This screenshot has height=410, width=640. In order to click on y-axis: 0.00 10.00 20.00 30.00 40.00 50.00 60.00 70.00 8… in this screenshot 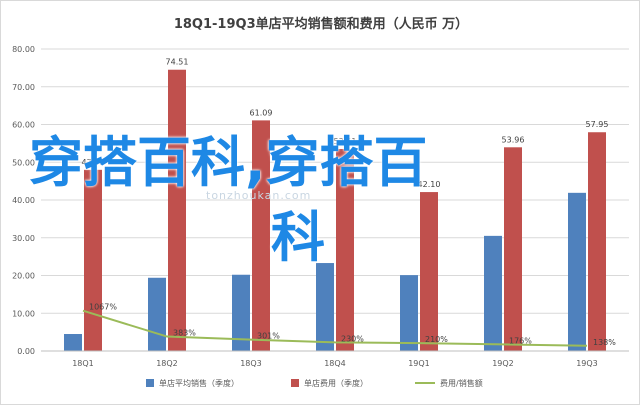, I will do `click(23, 200)`.